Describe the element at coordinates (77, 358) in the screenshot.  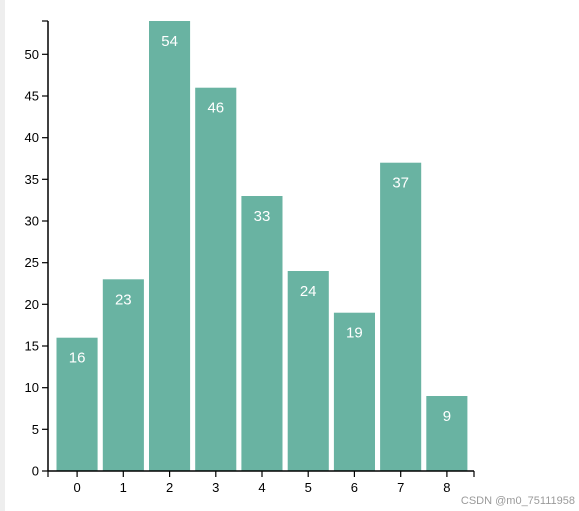
I see `value-label-0: 16` at that location.